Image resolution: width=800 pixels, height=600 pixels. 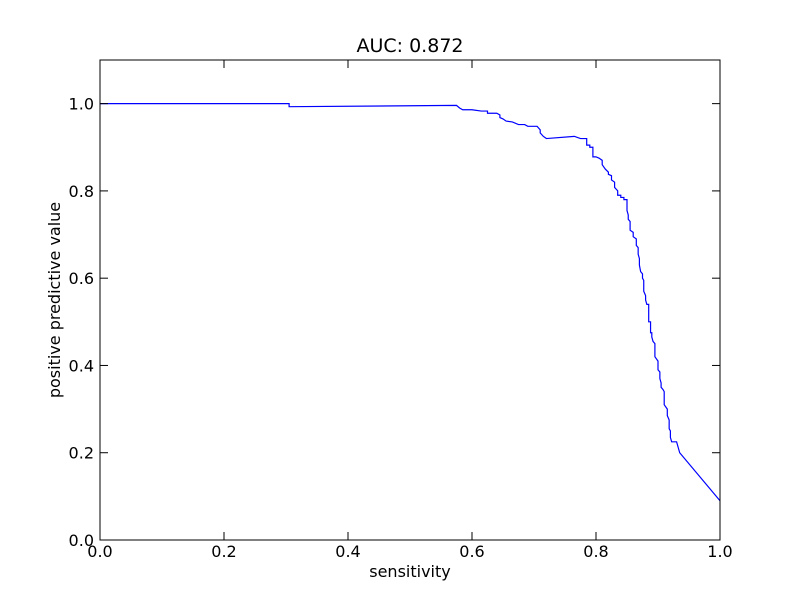 What do you see at coordinates (81, 540) in the screenshot?
I see `y-tick-label: 0.0` at bounding box center [81, 540].